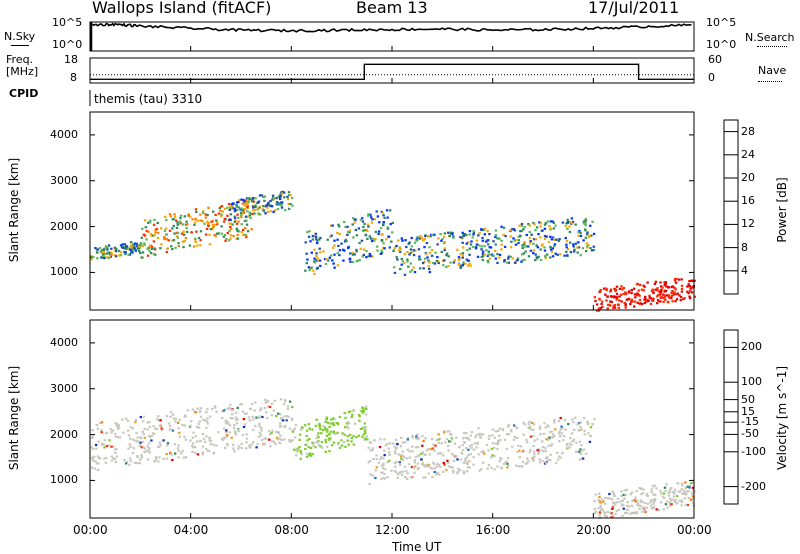 Image resolution: width=800 pixels, height=554 pixels. What do you see at coordinates (748, 224) in the screenshot?
I see `power-cbar-tick-label: 12` at bounding box center [748, 224].